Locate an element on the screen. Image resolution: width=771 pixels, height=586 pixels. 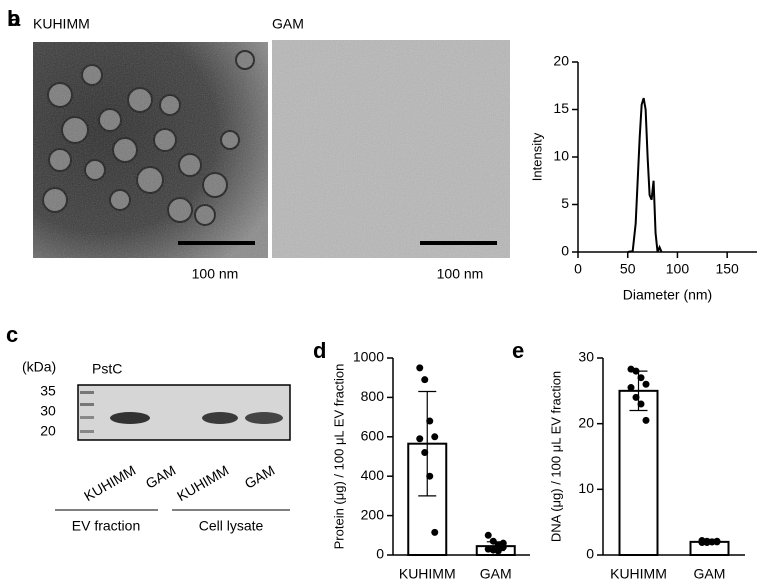
y-axis-label: DNA (μg) / 100 μL EV fraction is located at coordinates (555, 456).